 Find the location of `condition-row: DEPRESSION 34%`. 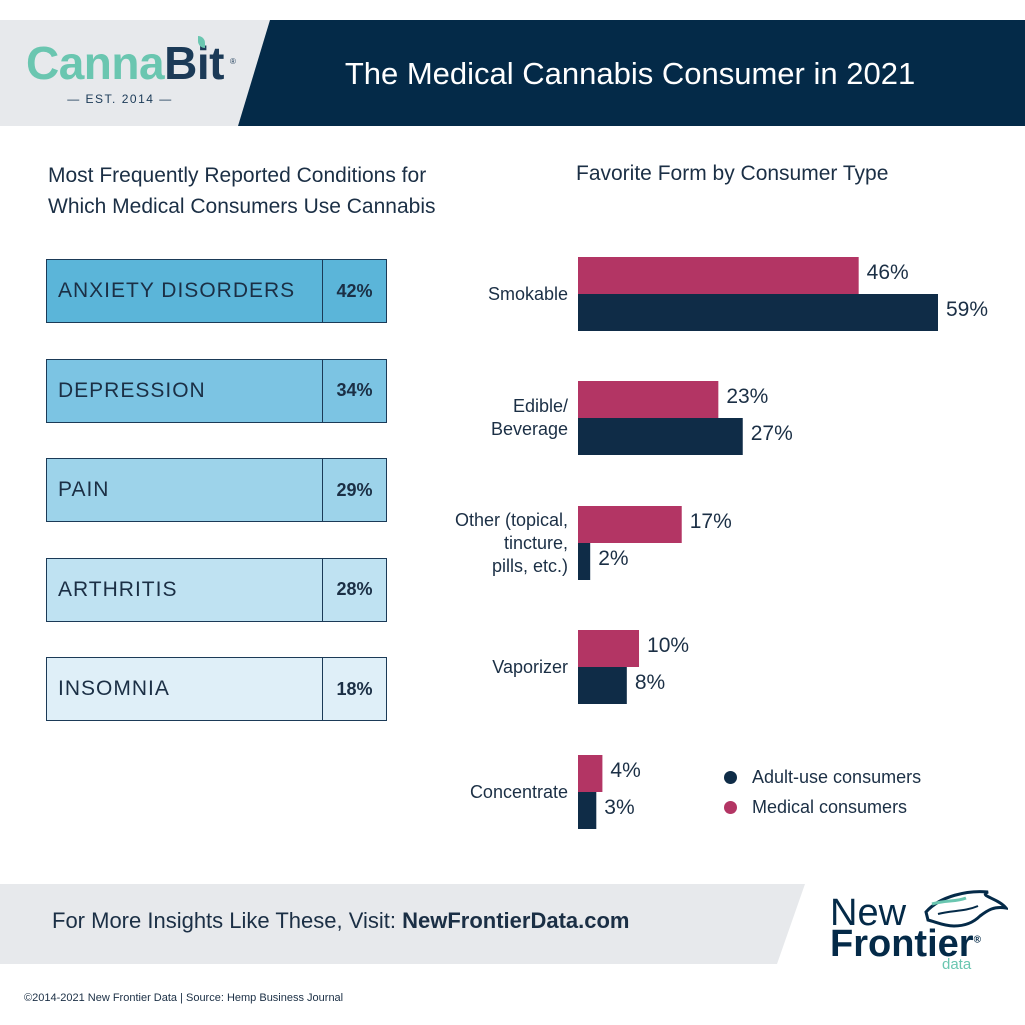

condition-row: DEPRESSION 34% is located at coordinates (216, 390).